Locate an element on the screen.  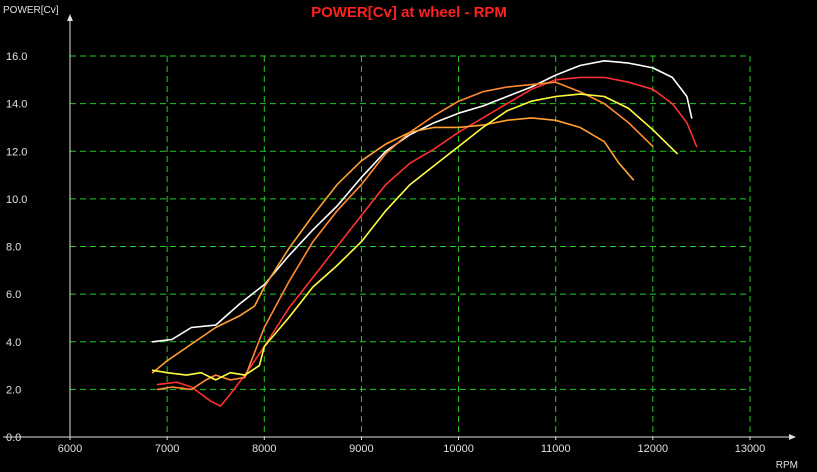
x-axis-arrow is located at coordinates (792, 437).